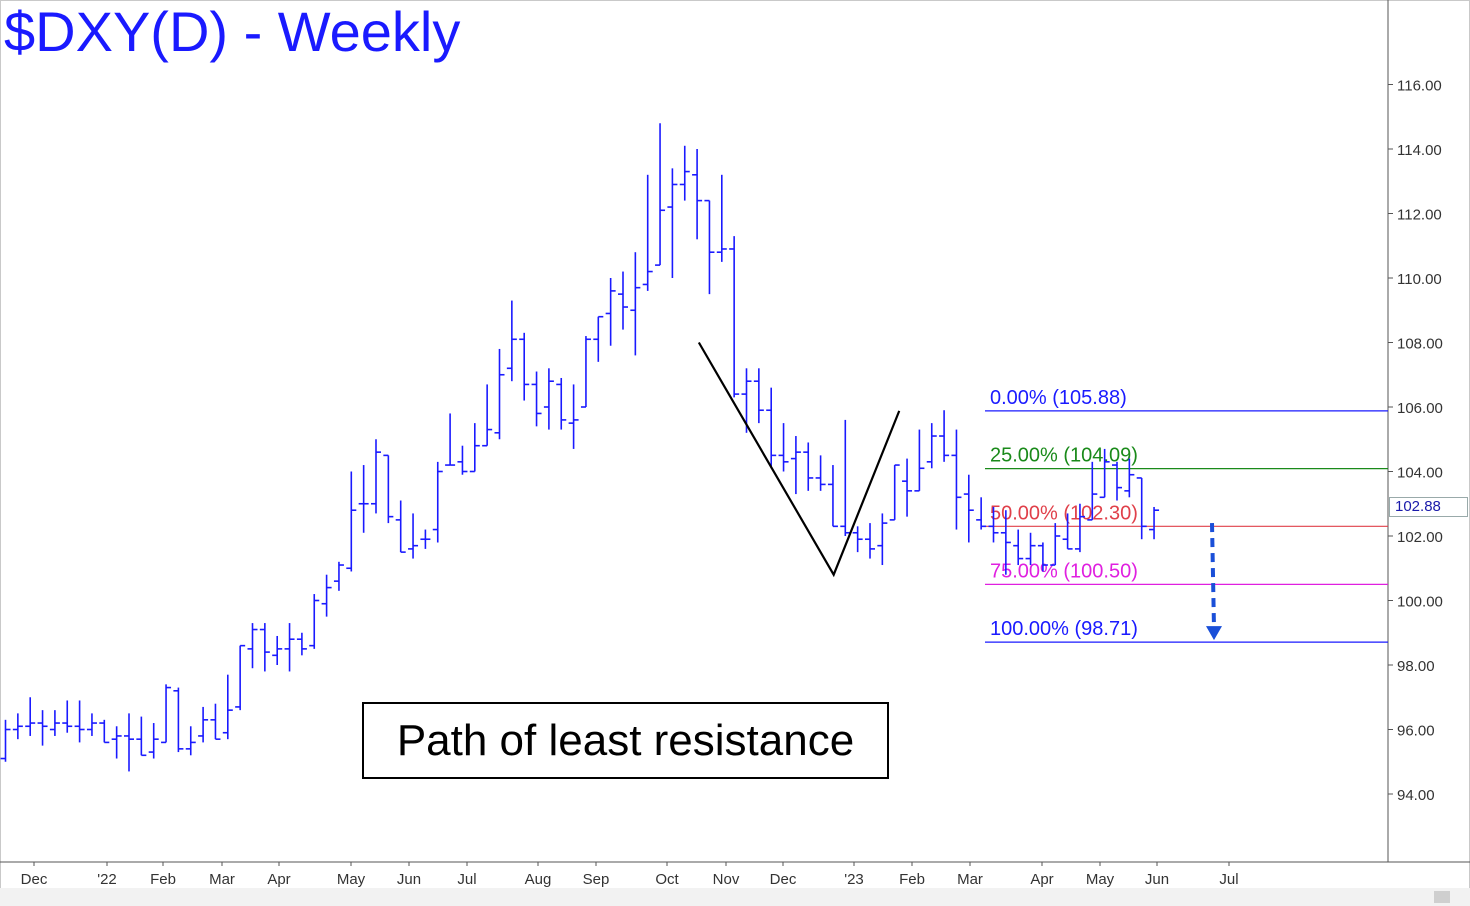 Image resolution: width=1470 pixels, height=906 pixels. I want to click on y-tick-label: 102.00, so click(1420, 537).